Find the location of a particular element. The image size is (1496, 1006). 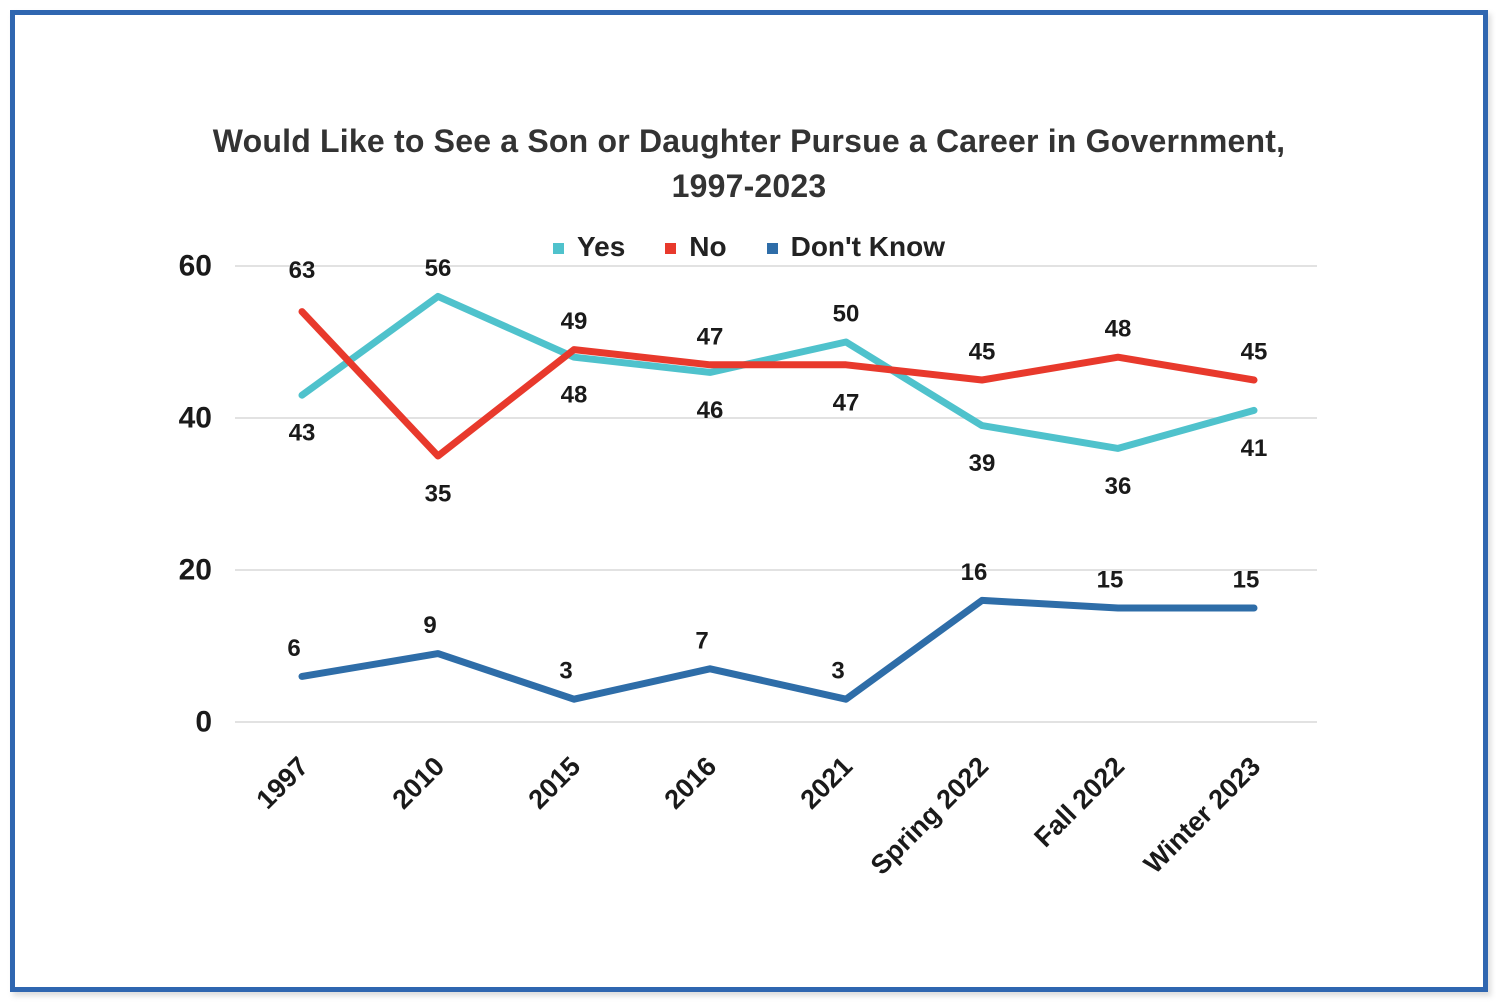

legend-label-no: No is located at coordinates (708, 246).